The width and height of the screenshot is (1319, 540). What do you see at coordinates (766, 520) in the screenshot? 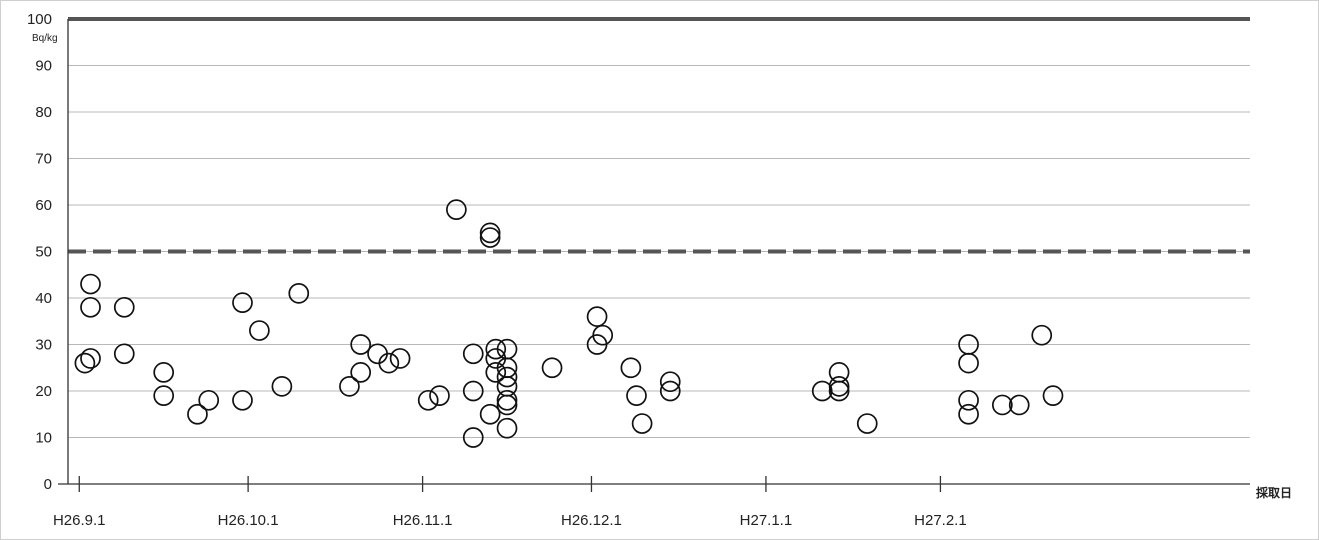
I see `x-tick-label-4: H27.1.1` at bounding box center [766, 520].